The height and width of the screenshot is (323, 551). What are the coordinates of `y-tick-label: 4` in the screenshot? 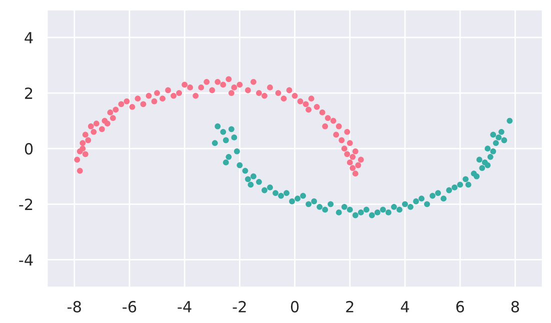 It's located at (28, 38).